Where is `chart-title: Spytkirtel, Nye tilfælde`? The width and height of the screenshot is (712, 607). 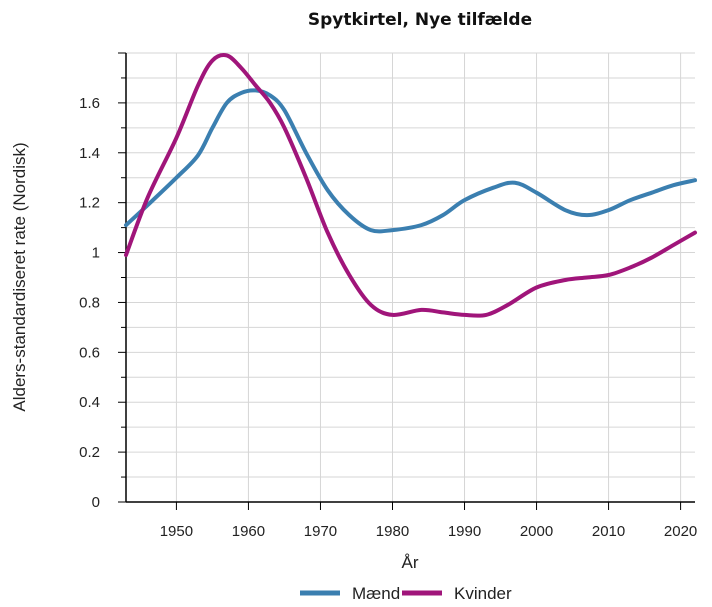
chart-title: Spytkirtel, Nye tilfælde is located at coordinates (420, 20).